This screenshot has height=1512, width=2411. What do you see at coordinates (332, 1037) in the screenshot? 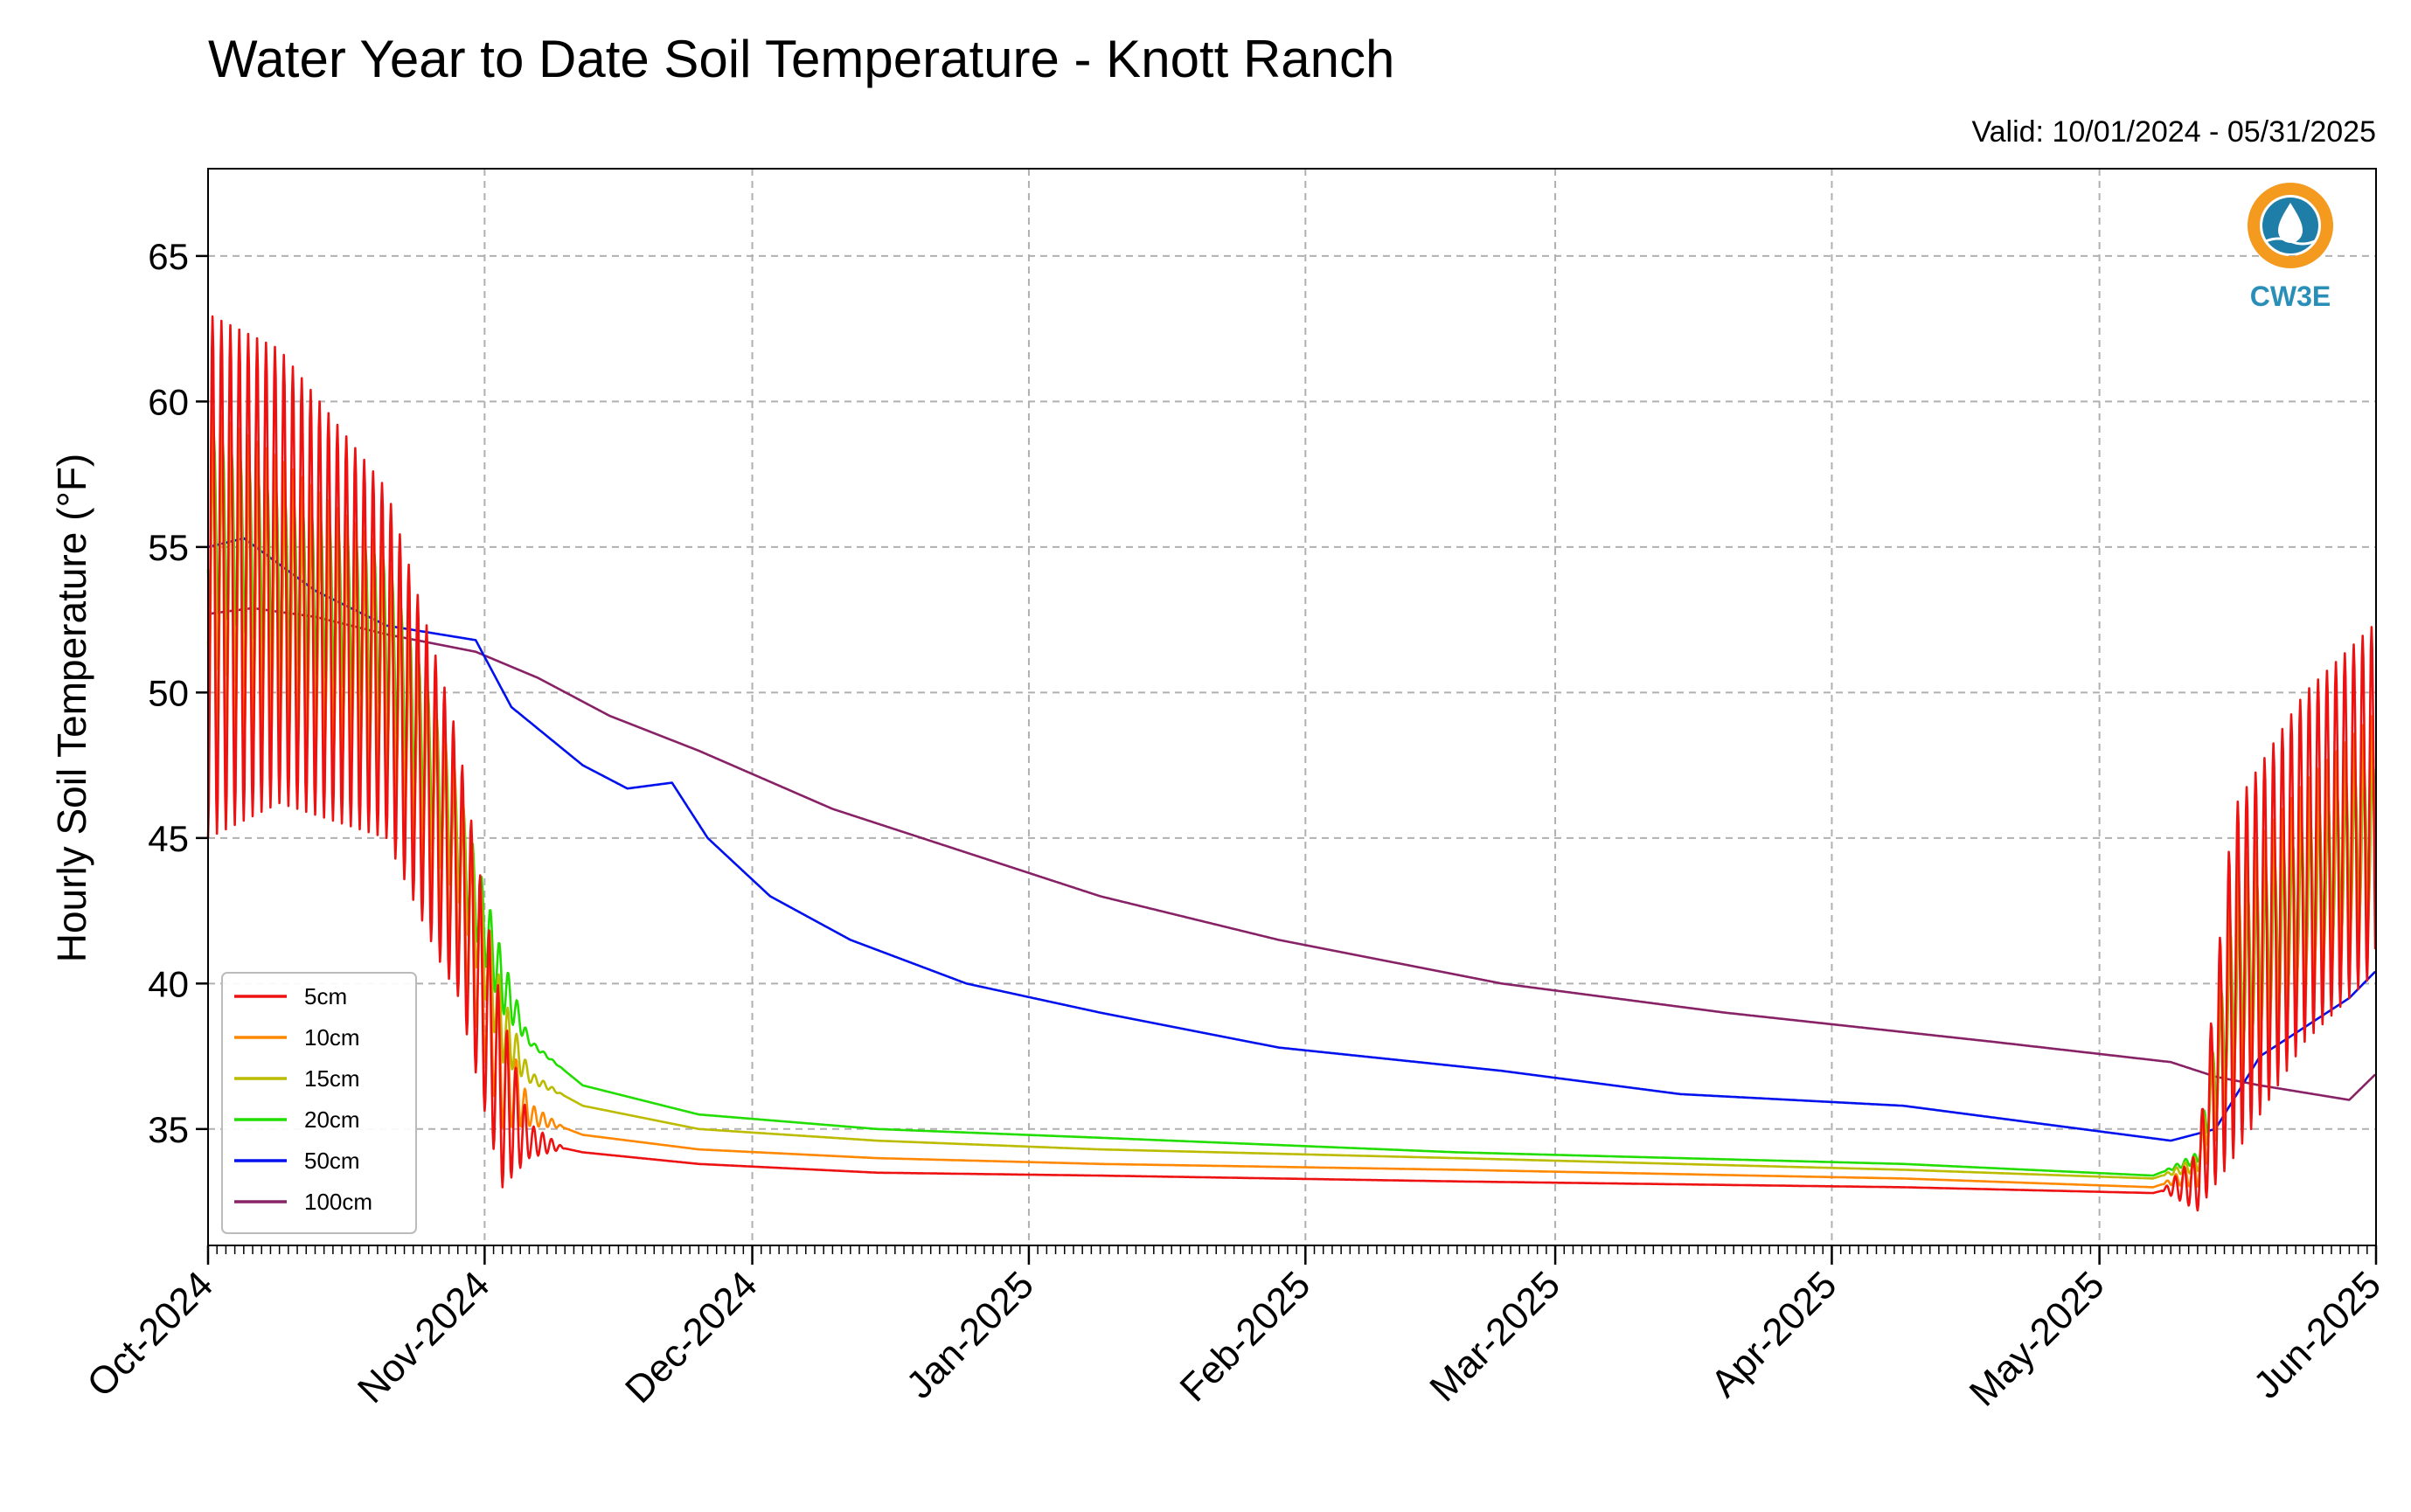
I see `legend-label-10cm: 10cm` at bounding box center [332, 1037].